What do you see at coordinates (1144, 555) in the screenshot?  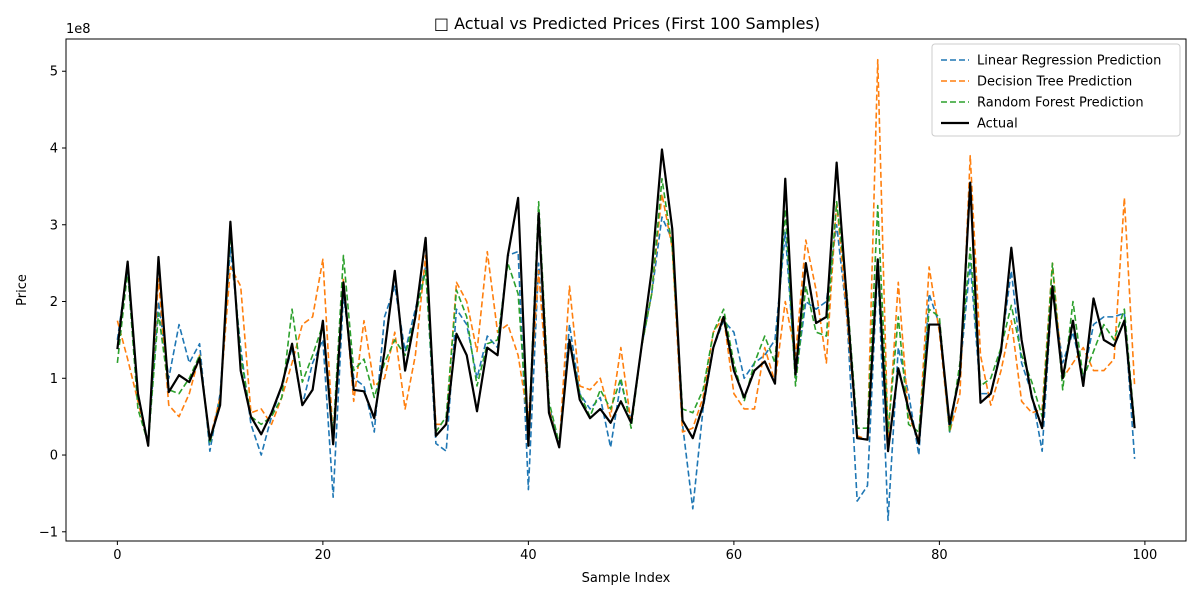 I see `x-tick-label: 100` at bounding box center [1144, 555].